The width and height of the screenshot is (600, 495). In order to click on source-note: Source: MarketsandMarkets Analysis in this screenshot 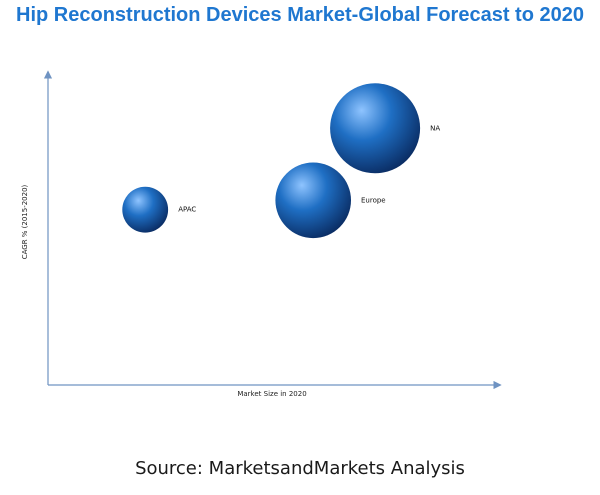, I will do `click(300, 468)`.